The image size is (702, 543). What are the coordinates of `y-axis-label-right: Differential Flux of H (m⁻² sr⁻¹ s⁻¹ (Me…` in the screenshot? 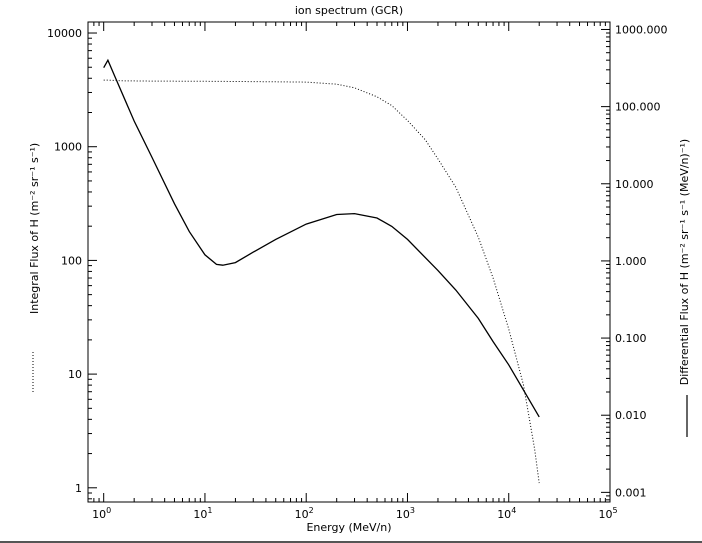 It's located at (684, 262).